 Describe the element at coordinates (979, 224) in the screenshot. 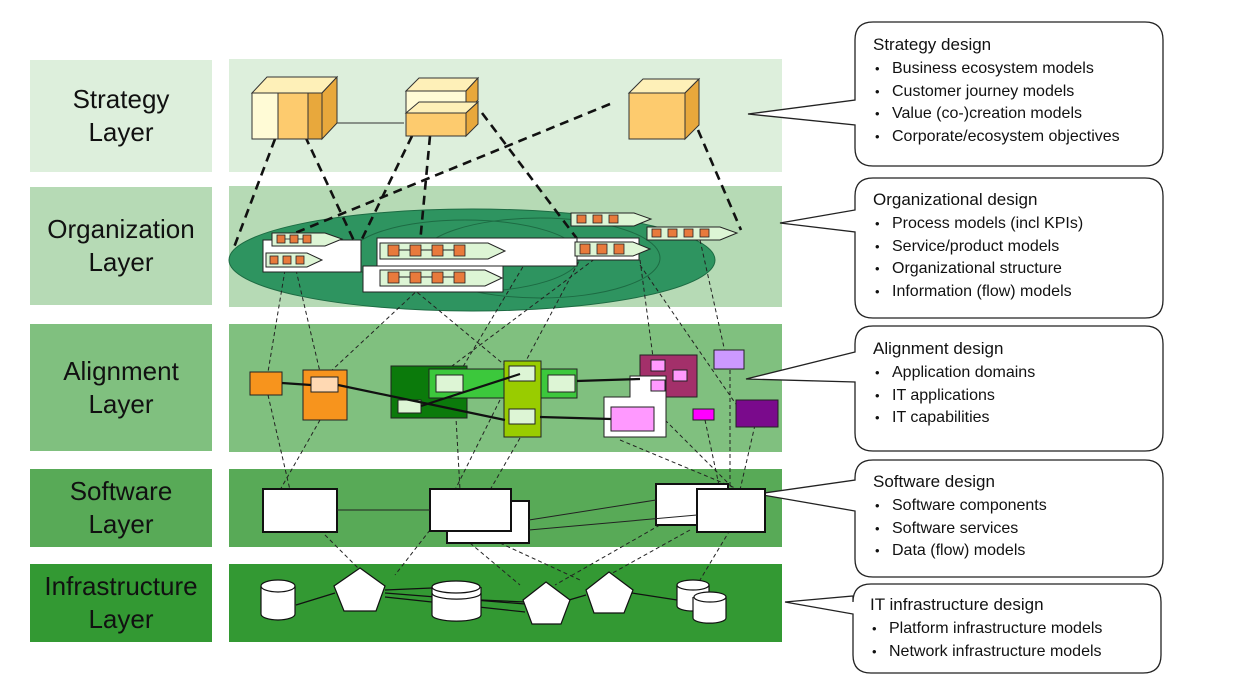

I see `callout-item: Process models (incl KPIs)` at that location.